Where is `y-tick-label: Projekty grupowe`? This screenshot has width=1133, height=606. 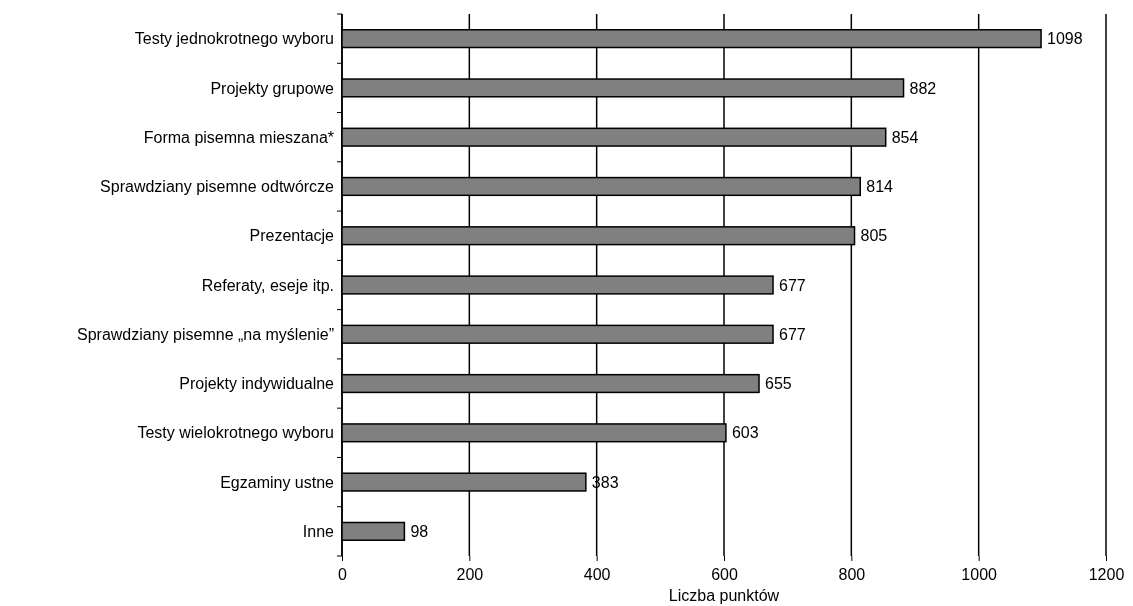 y-tick-label: Projekty grupowe is located at coordinates (272, 88).